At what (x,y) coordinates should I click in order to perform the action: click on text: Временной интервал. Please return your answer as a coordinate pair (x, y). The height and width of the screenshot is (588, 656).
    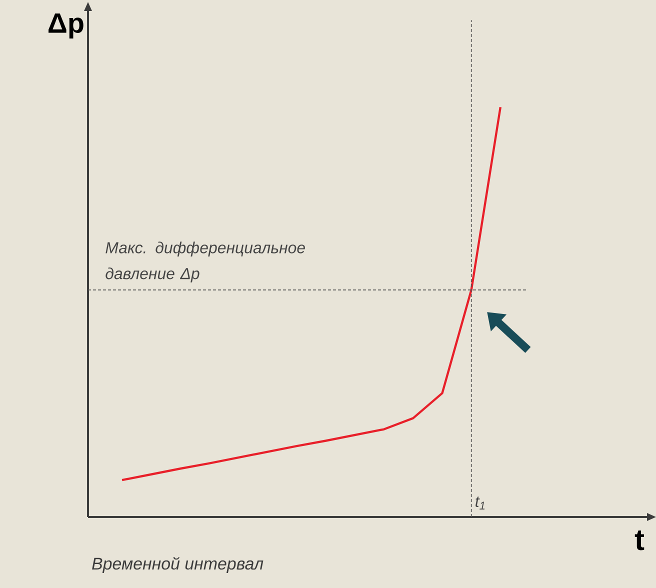
    Looking at the image, I should click on (178, 565).